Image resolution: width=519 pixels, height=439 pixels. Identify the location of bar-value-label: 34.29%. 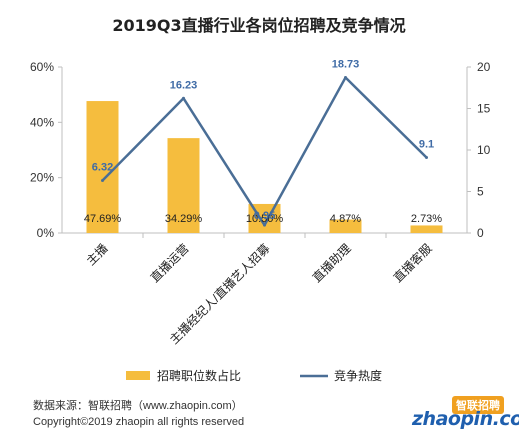
(184, 219).